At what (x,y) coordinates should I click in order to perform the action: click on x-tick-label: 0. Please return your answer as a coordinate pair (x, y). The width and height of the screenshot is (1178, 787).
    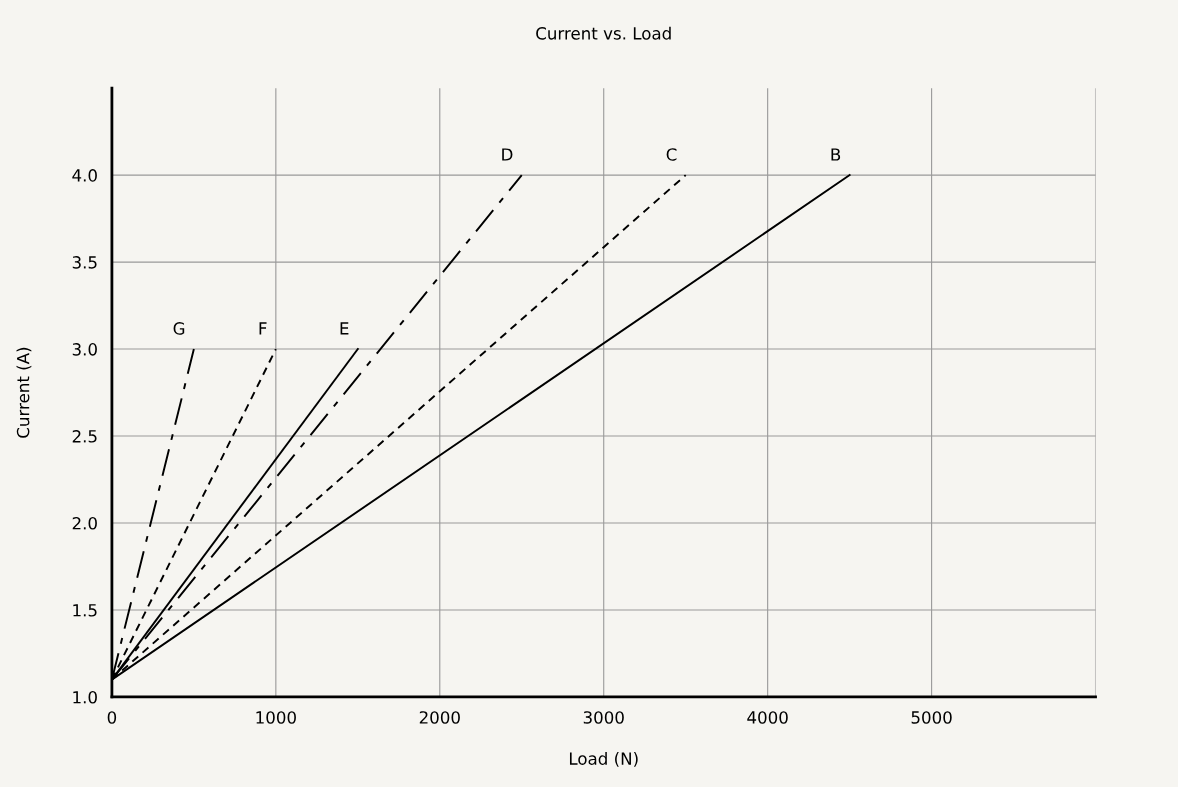
    Looking at the image, I should click on (112, 717).